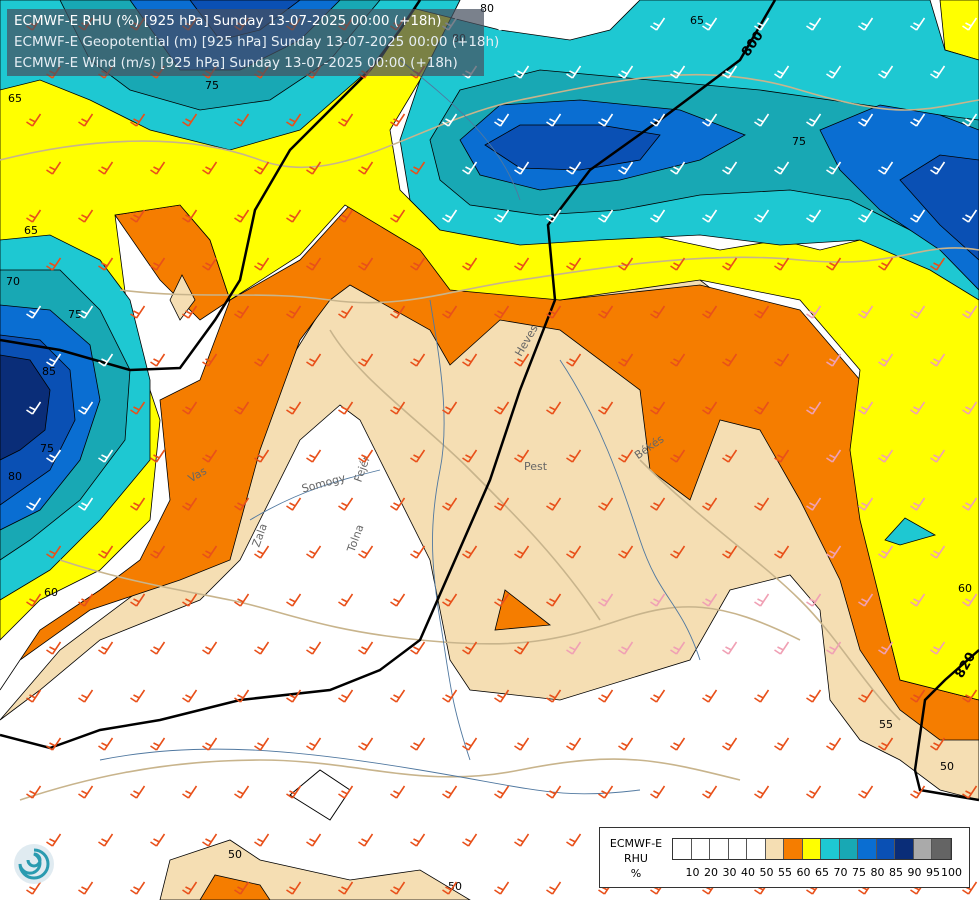  What do you see at coordinates (803, 872) in the screenshot?
I see `legend-tick: 60` at bounding box center [803, 872].